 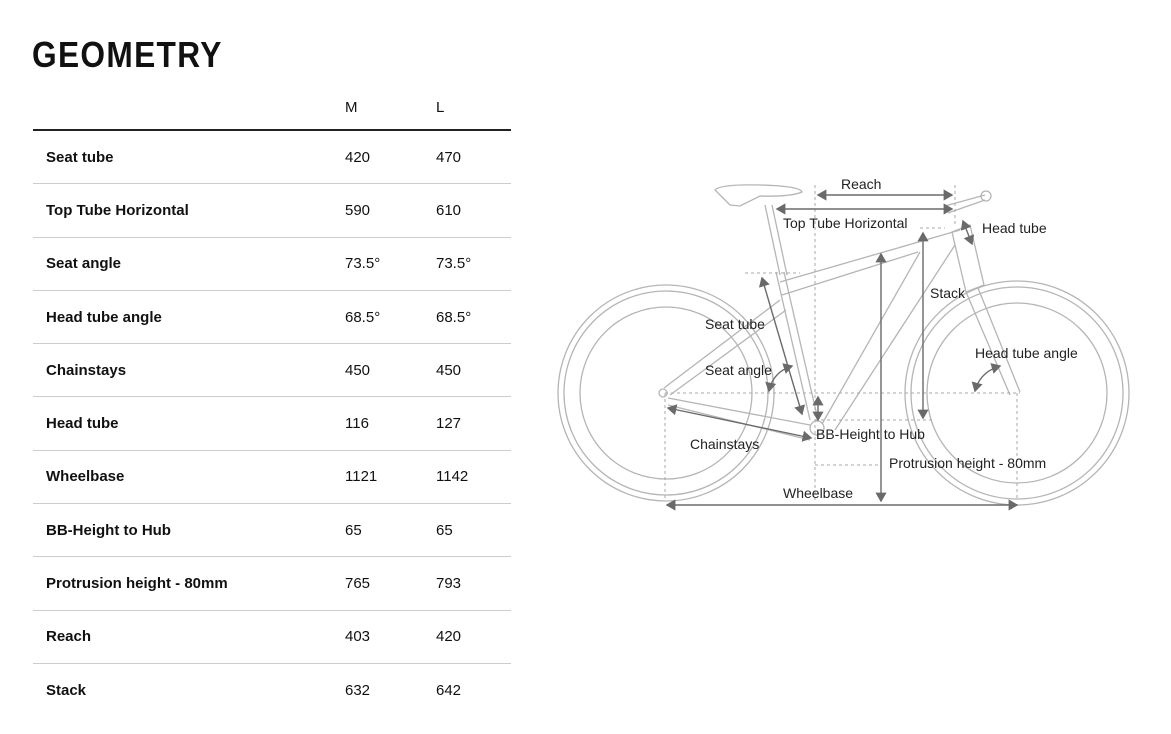 I want to click on table-row: Head tube 116 127, so click(x=272, y=423).